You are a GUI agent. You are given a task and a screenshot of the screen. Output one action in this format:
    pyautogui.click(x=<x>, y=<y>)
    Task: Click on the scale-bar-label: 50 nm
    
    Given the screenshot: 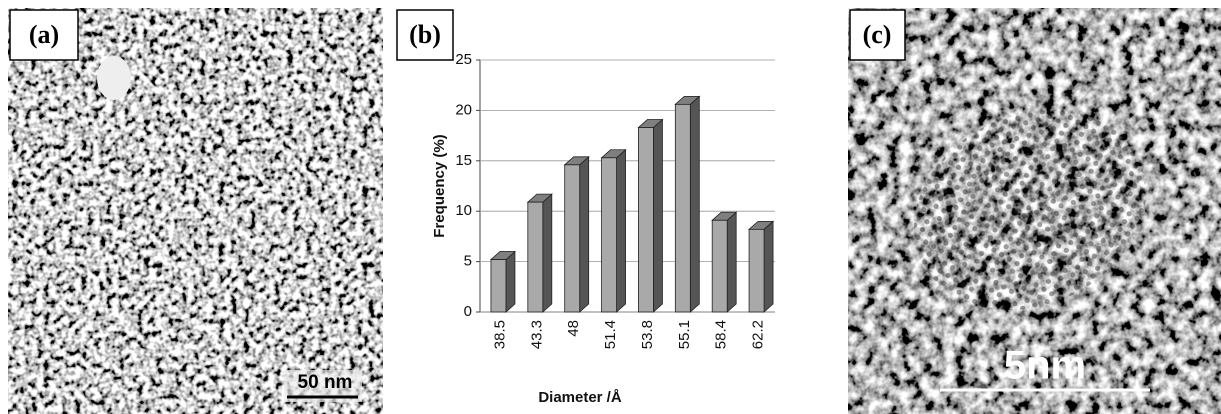 What is the action you would take?
    pyautogui.click(x=325, y=382)
    